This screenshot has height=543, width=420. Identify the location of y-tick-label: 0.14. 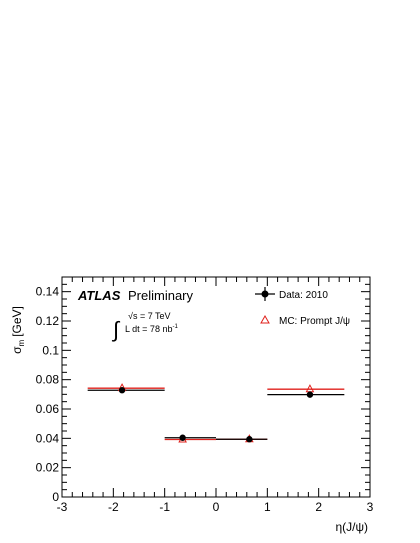
(48, 292).